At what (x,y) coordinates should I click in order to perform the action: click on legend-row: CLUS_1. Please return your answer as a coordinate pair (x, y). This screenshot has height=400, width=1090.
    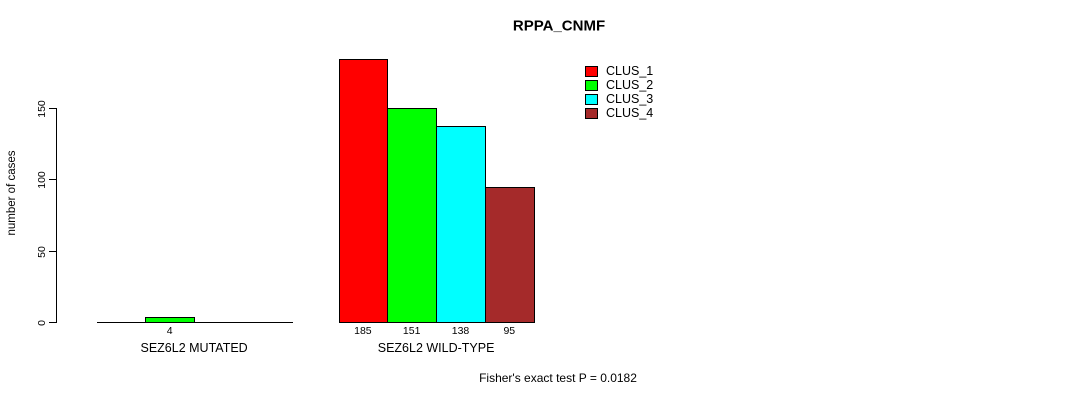
    Looking at the image, I should click on (619, 71).